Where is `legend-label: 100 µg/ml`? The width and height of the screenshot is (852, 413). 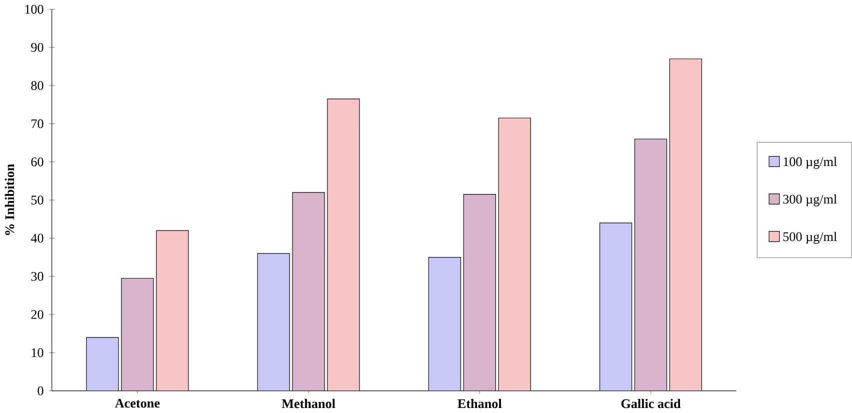 legend-label: 100 µg/ml is located at coordinates (810, 162).